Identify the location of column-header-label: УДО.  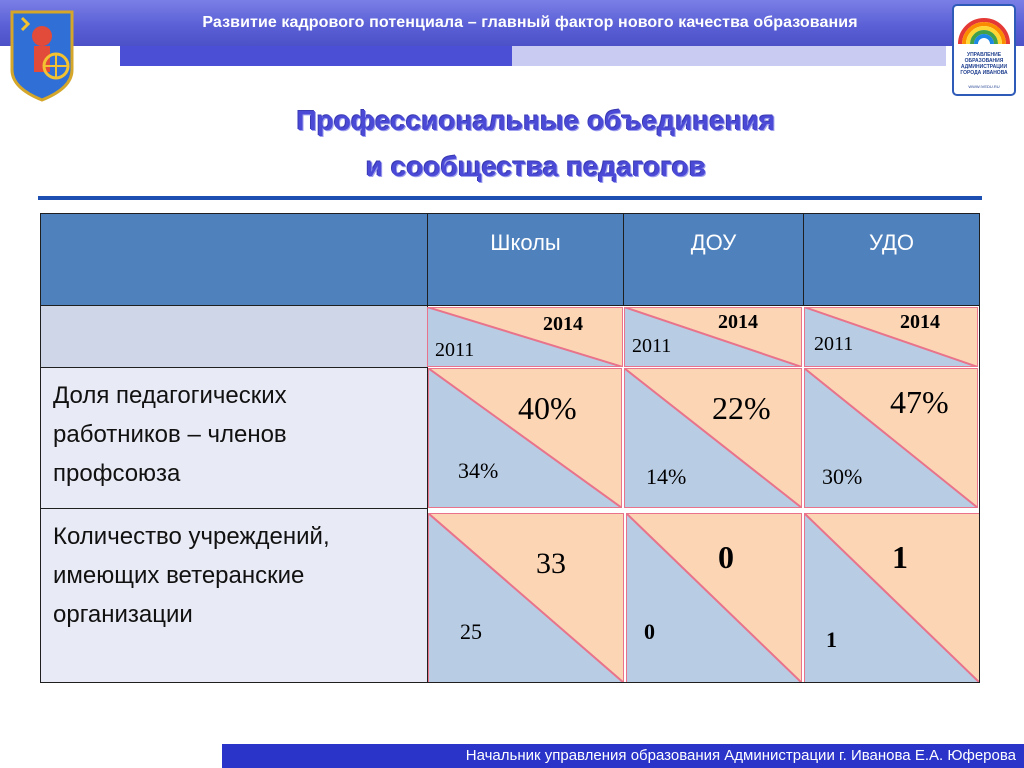
(891, 242).